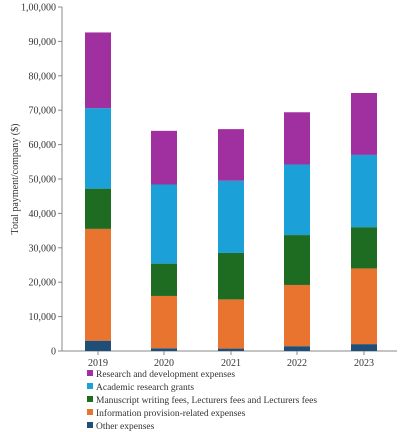 The width and height of the screenshot is (400, 432). I want to click on y-tick-label: 1,00,000, so click(38, 8).